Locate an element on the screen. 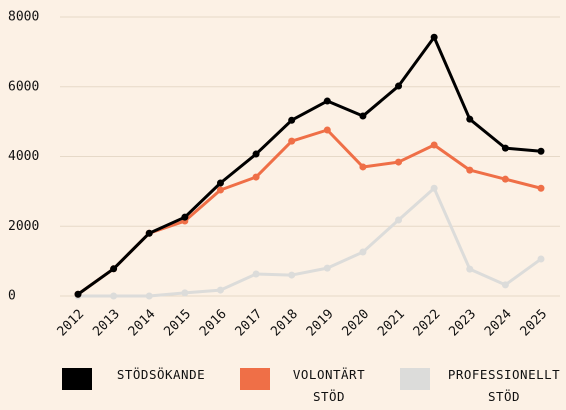 The image size is (566, 410). legend-item: PROFESSIONELLT STÖD is located at coordinates (482, 386).